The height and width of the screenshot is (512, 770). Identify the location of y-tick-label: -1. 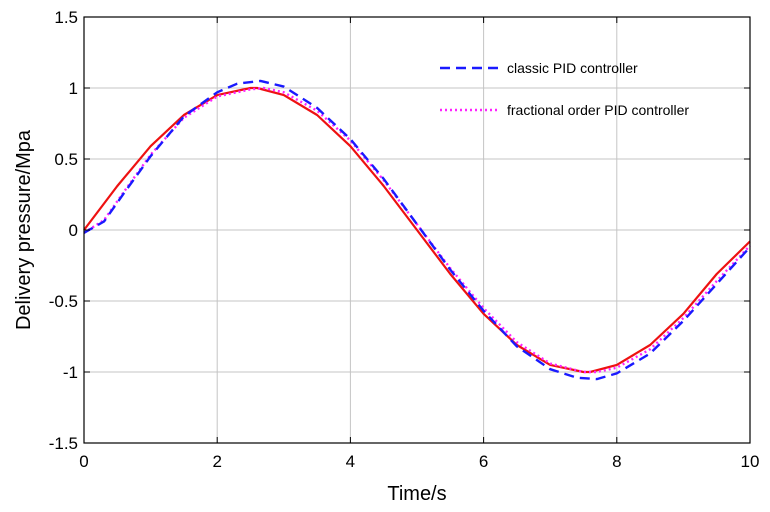
(70, 372).